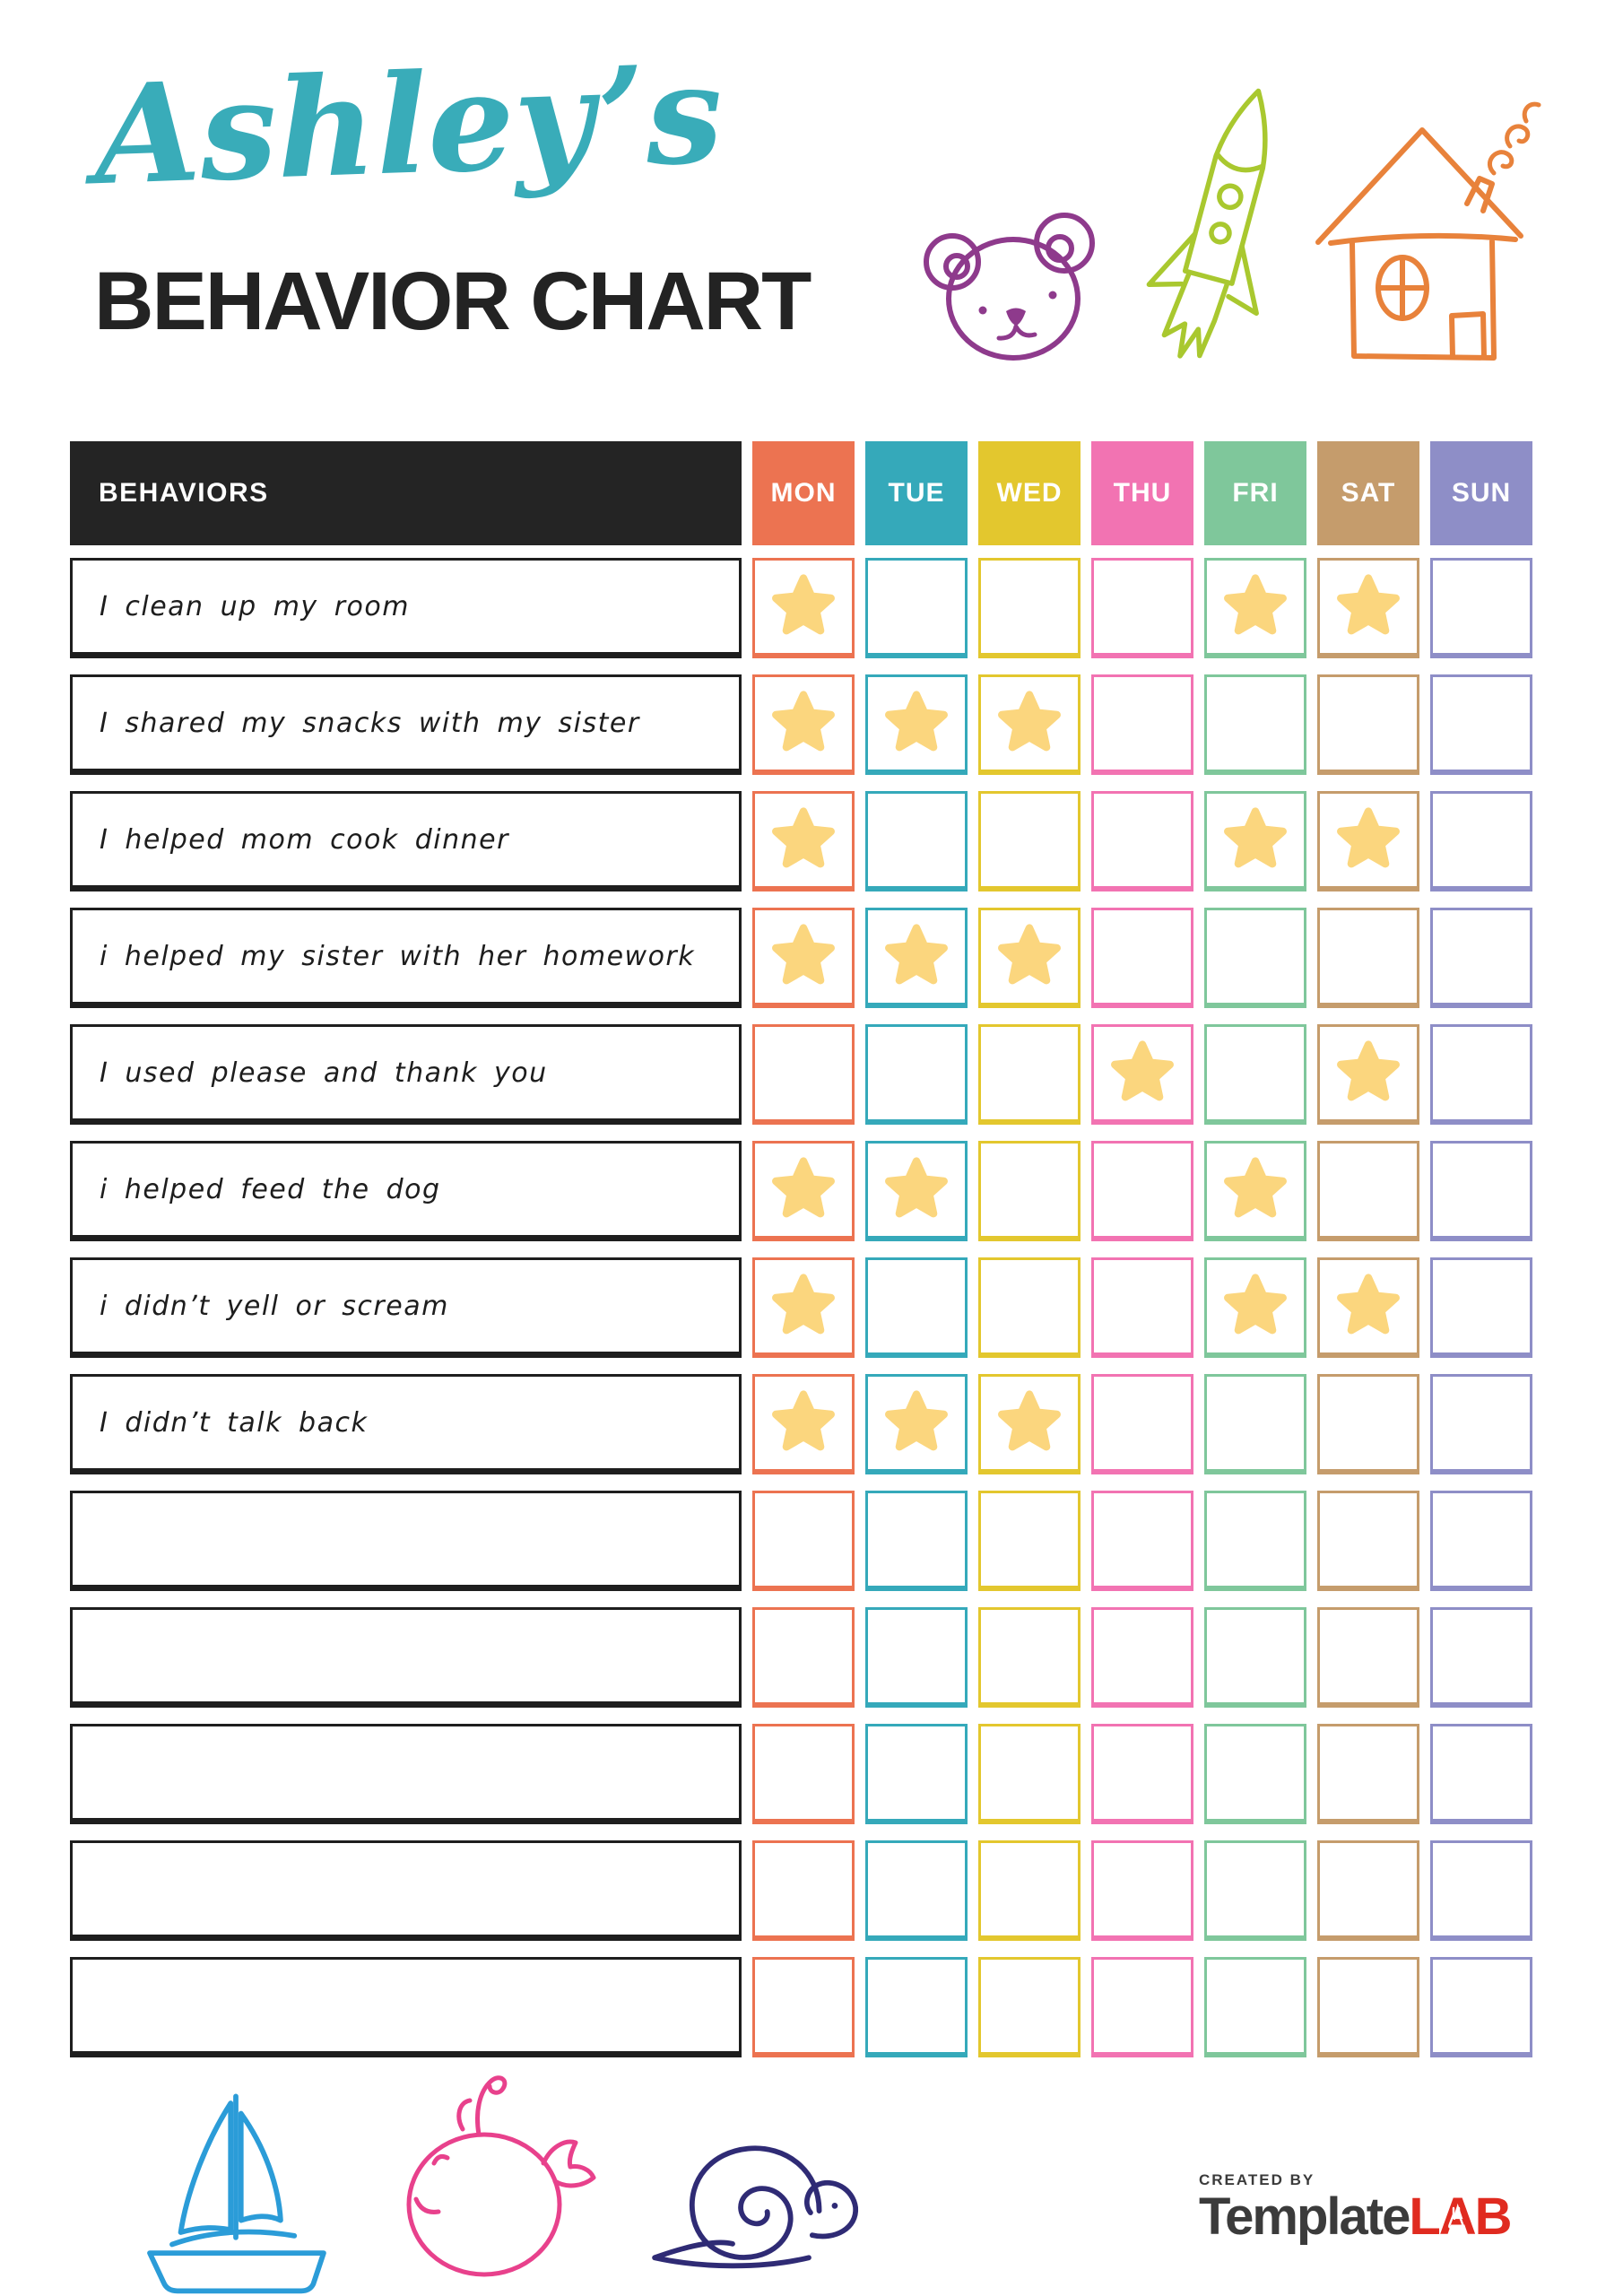  What do you see at coordinates (1368, 493) in the screenshot?
I see `day-header-sat: SAT` at bounding box center [1368, 493].